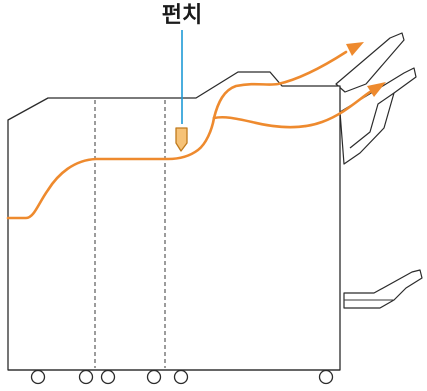 This screenshot has height=391, width=427. Describe the element at coordinates (111, 168) in the screenshot. I see `paper-path-main` at that location.